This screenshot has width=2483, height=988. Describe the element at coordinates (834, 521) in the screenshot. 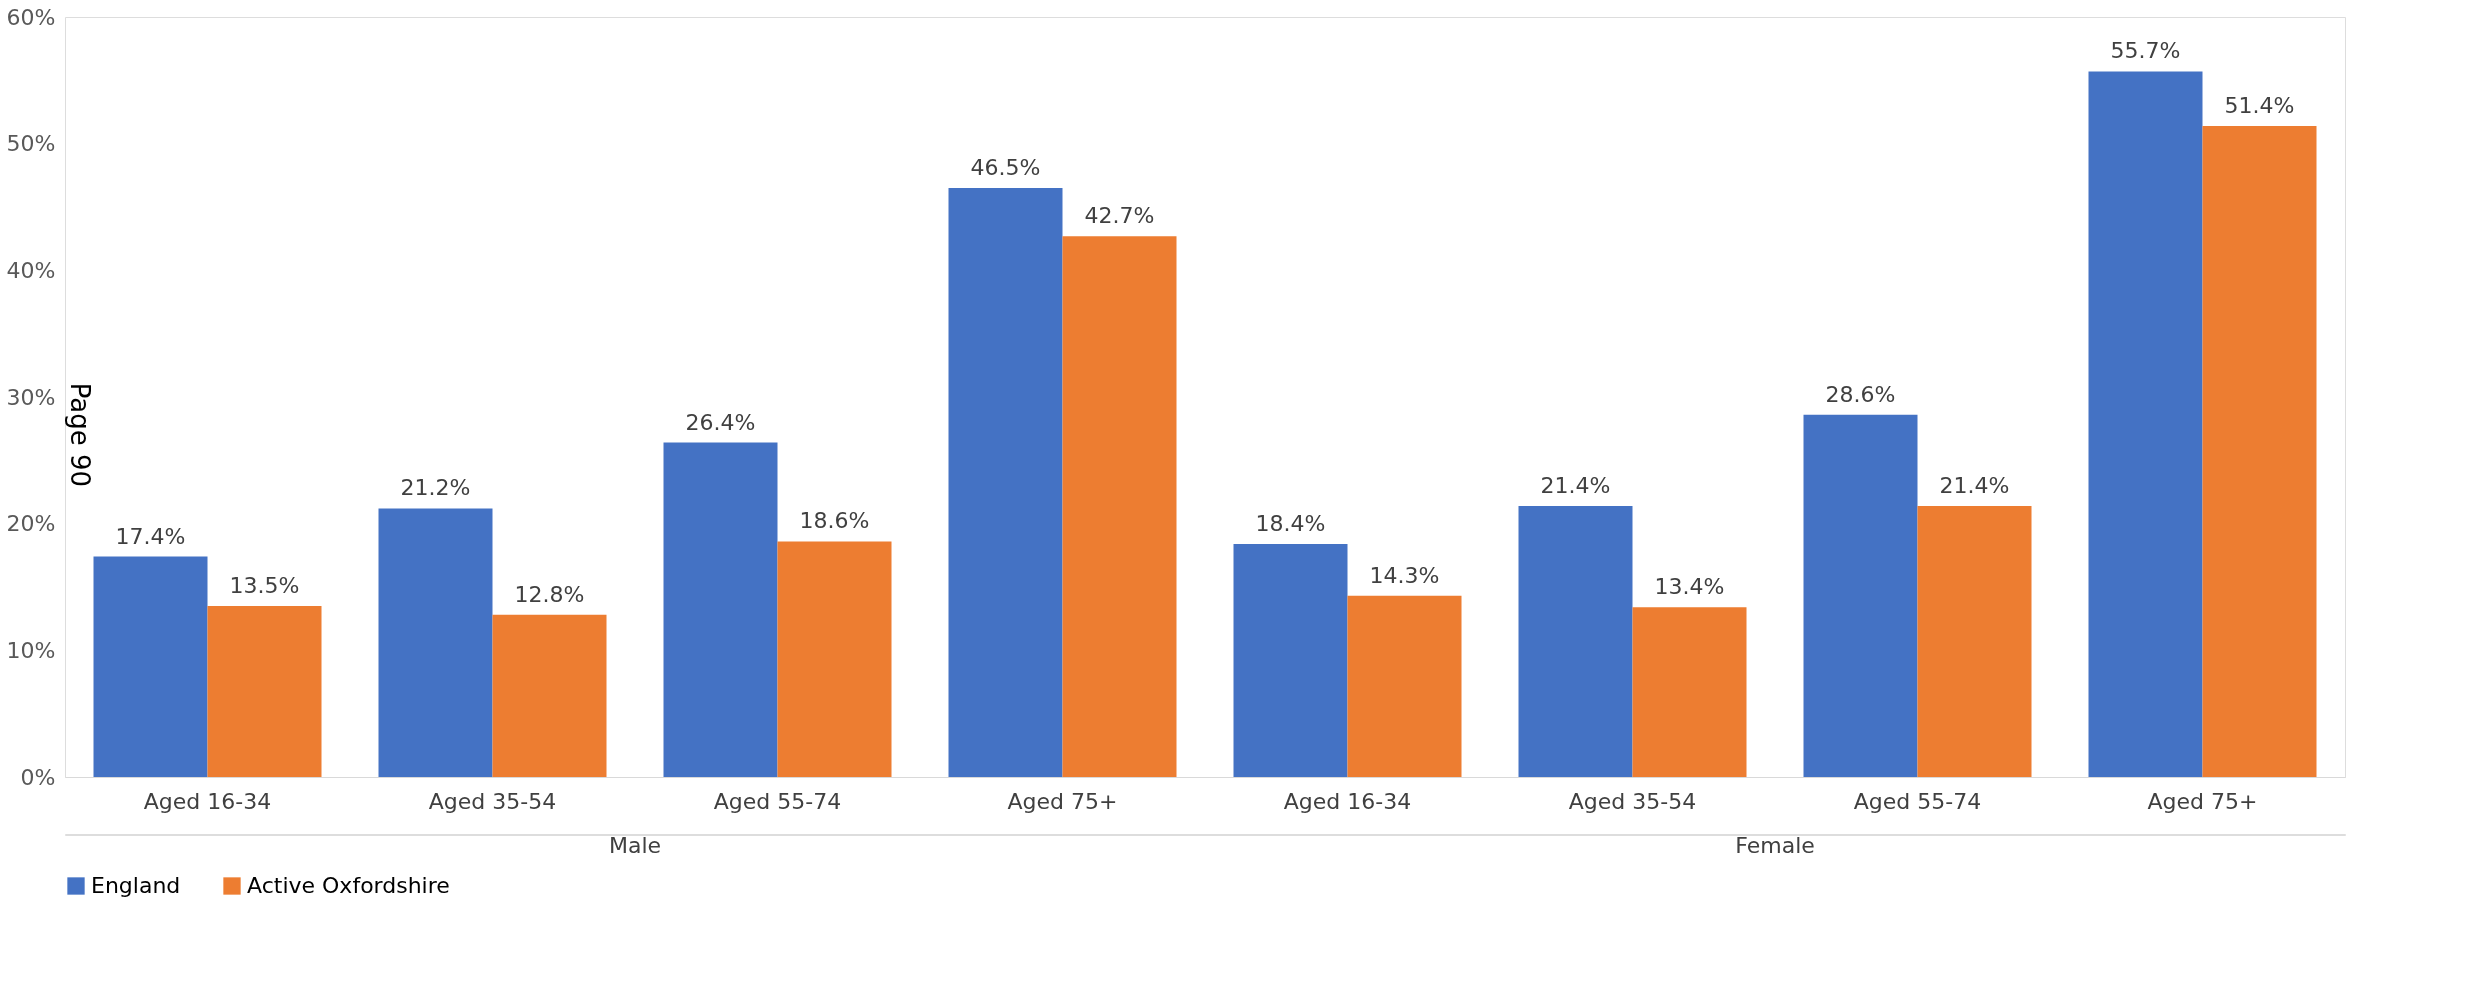

I see `data-label: 18.6%` at that location.